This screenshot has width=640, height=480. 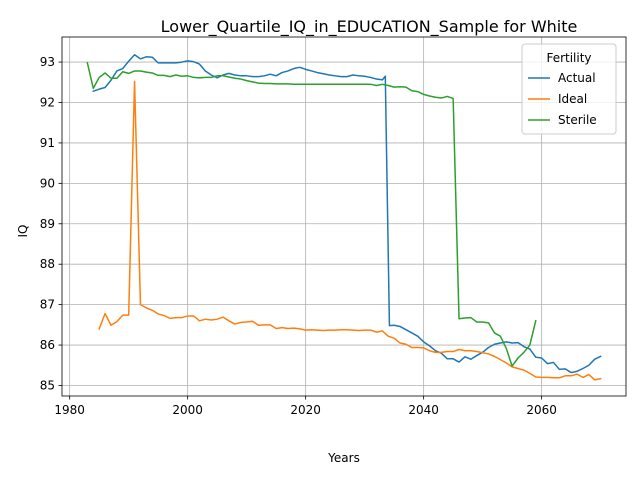 I want to click on x-tick-label: 1980, so click(x=69, y=410).